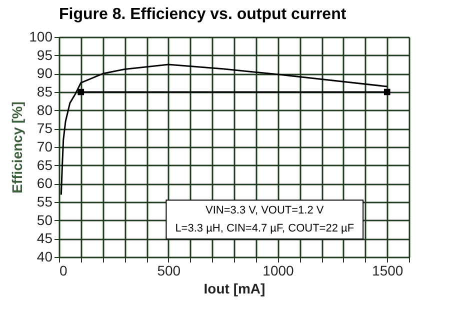 This screenshot has width=474, height=327. Describe the element at coordinates (44, 73) in the screenshot. I see `y-tick-label: 90` at that location.